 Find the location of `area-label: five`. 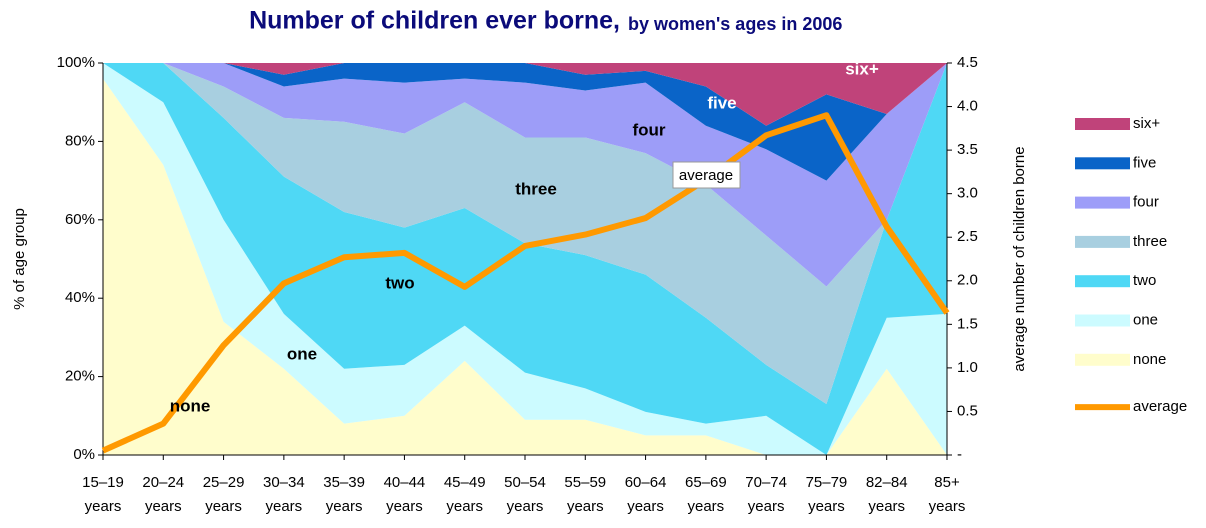

area-label: five is located at coordinates (721, 102).